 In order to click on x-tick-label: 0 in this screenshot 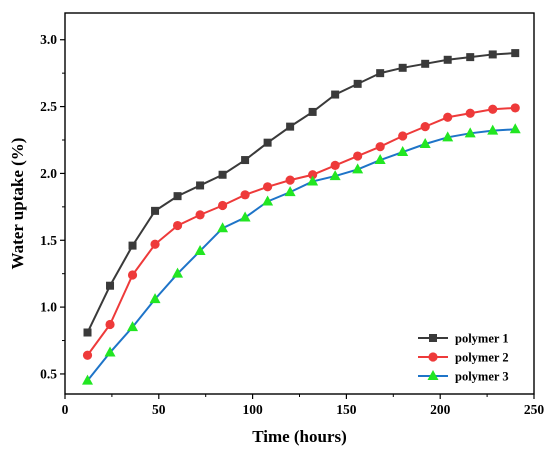, I will do `click(65, 409)`.